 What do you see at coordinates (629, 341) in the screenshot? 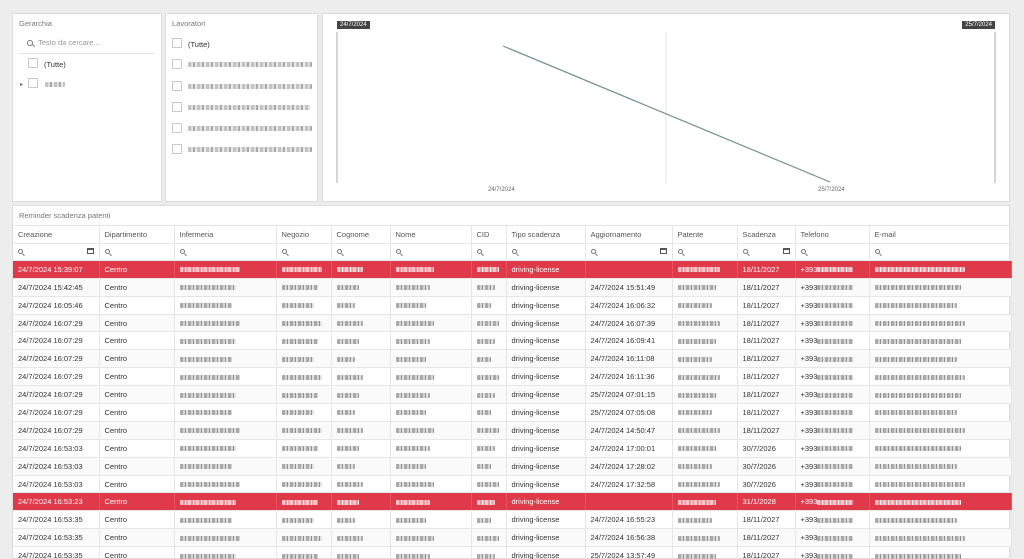
I see `cell-aggiornamento: 24/7/2024 16:09:41` at bounding box center [629, 341].